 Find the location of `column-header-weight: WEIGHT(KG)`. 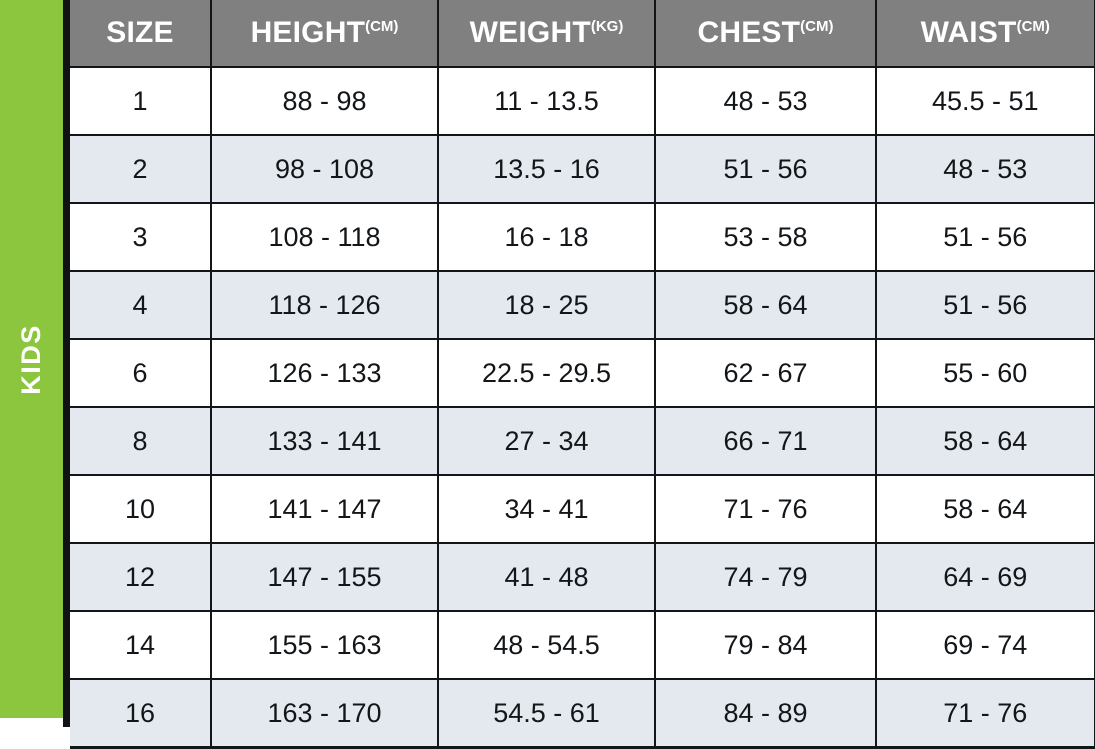

column-header-weight: WEIGHT(KG) is located at coordinates (546, 34).